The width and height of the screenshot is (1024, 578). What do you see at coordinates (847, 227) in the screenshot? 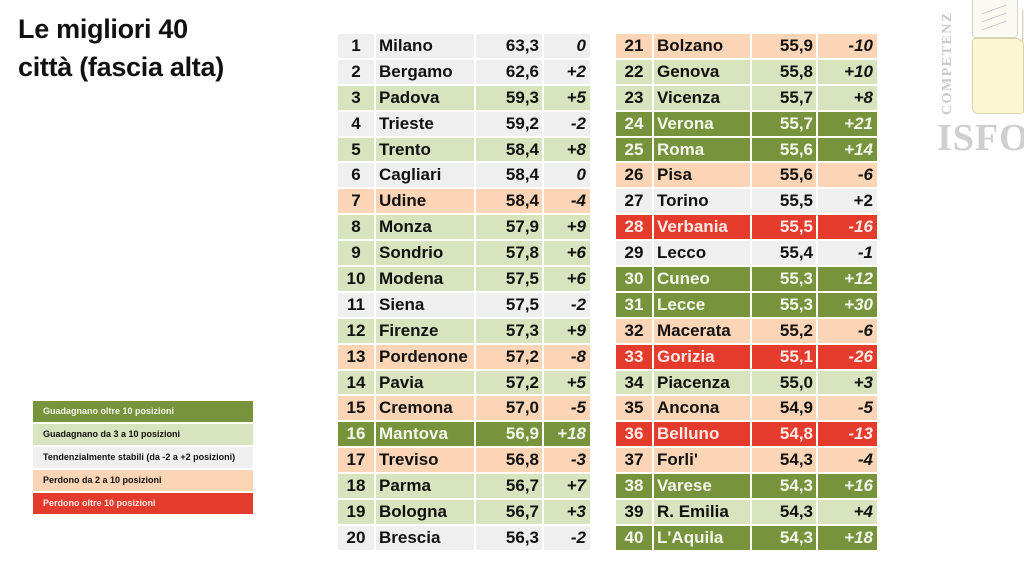
I see `delta-cell: -16` at bounding box center [847, 227].